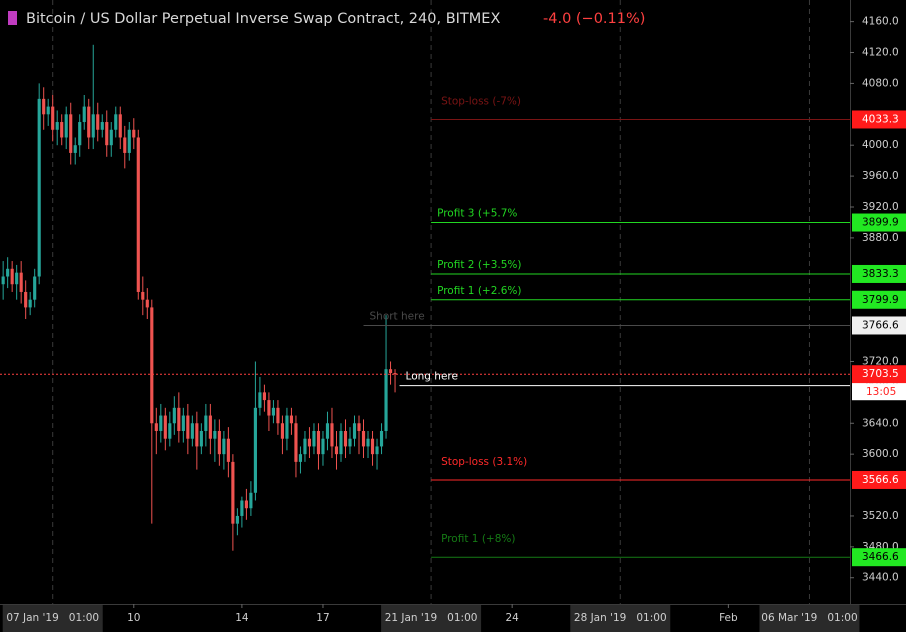  I want to click on y-tick-label: 3600.0, so click(880, 454).